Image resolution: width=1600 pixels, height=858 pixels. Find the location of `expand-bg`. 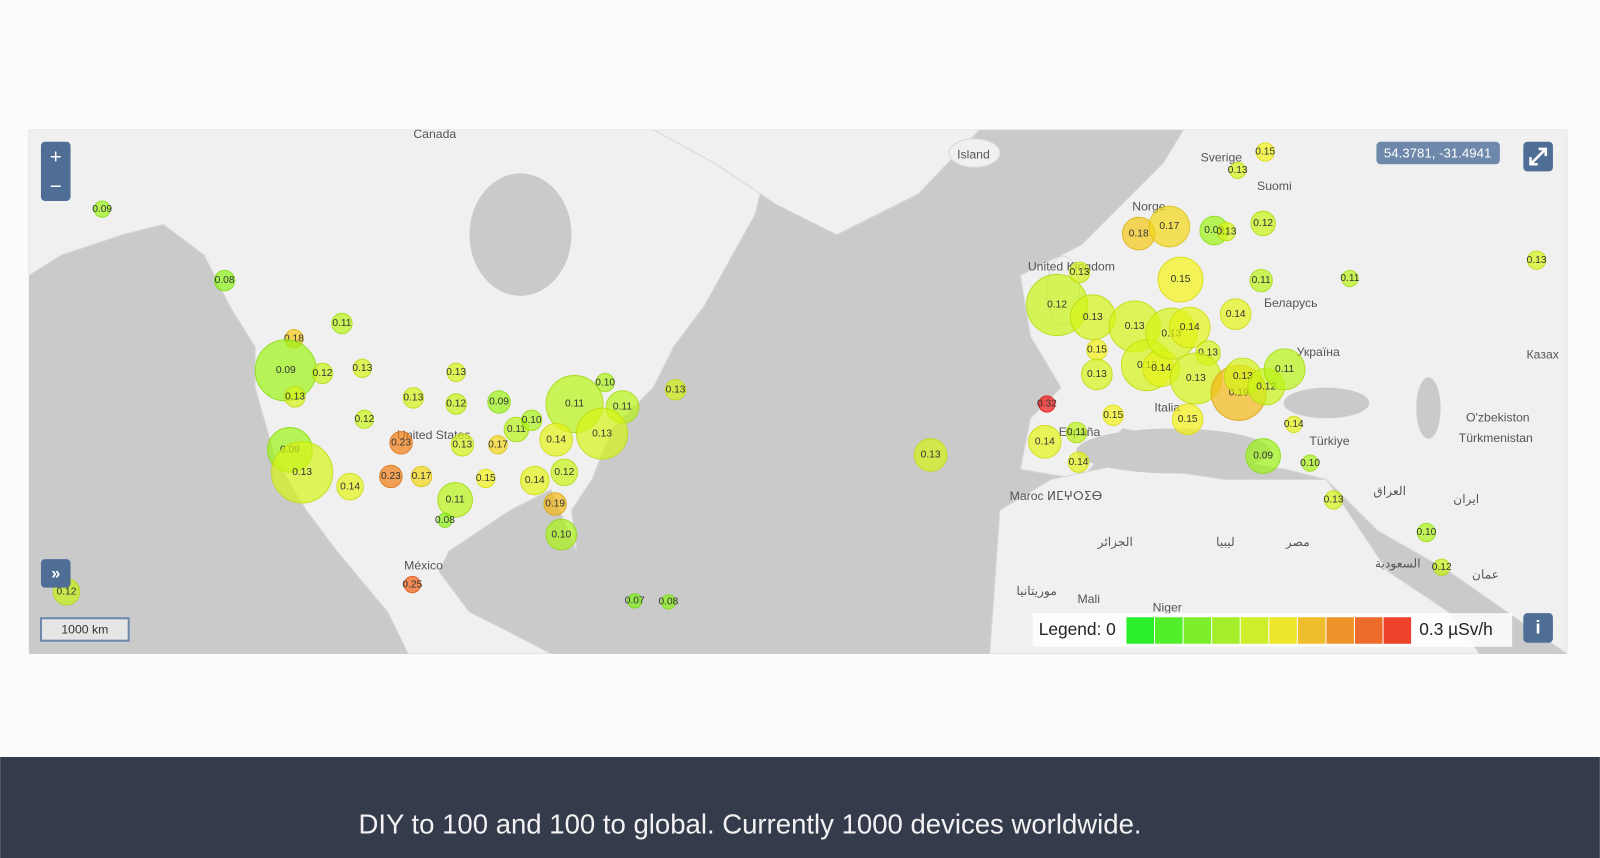

expand-bg is located at coordinates (55, 573).